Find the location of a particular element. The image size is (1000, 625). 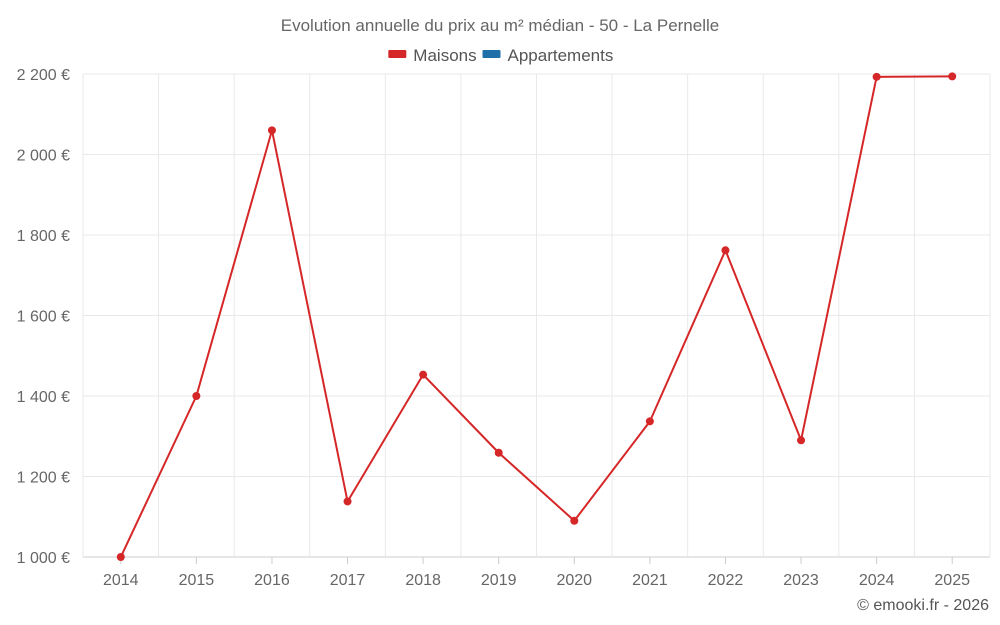

x-tick-label: 2024 is located at coordinates (877, 580).